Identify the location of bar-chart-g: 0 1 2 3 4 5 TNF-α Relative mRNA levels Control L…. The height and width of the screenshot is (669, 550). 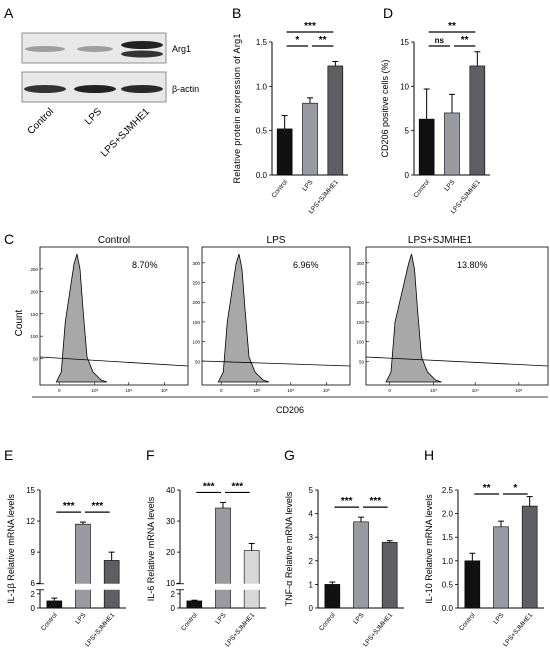
(344, 567).